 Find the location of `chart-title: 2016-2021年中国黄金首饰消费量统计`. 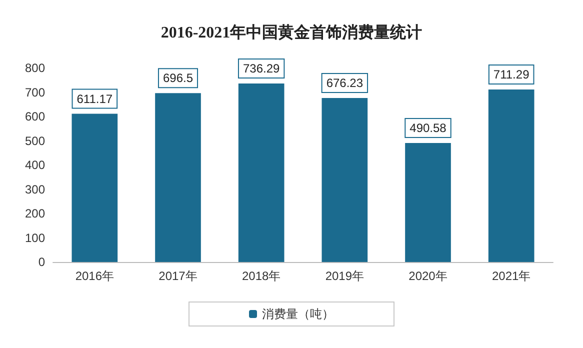

chart-title: 2016-2021年中国黄金首饰消费量统计 is located at coordinates (291, 33).